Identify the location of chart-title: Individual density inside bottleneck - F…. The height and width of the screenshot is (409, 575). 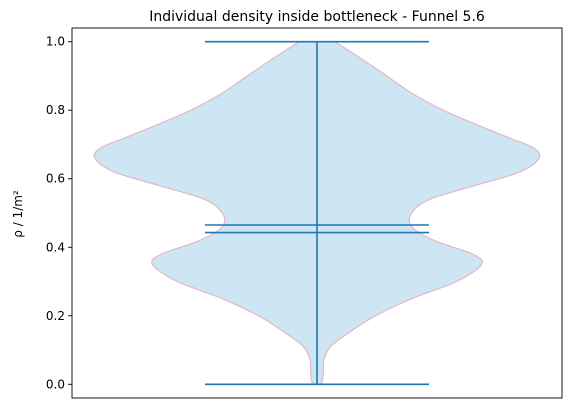
(317, 17).